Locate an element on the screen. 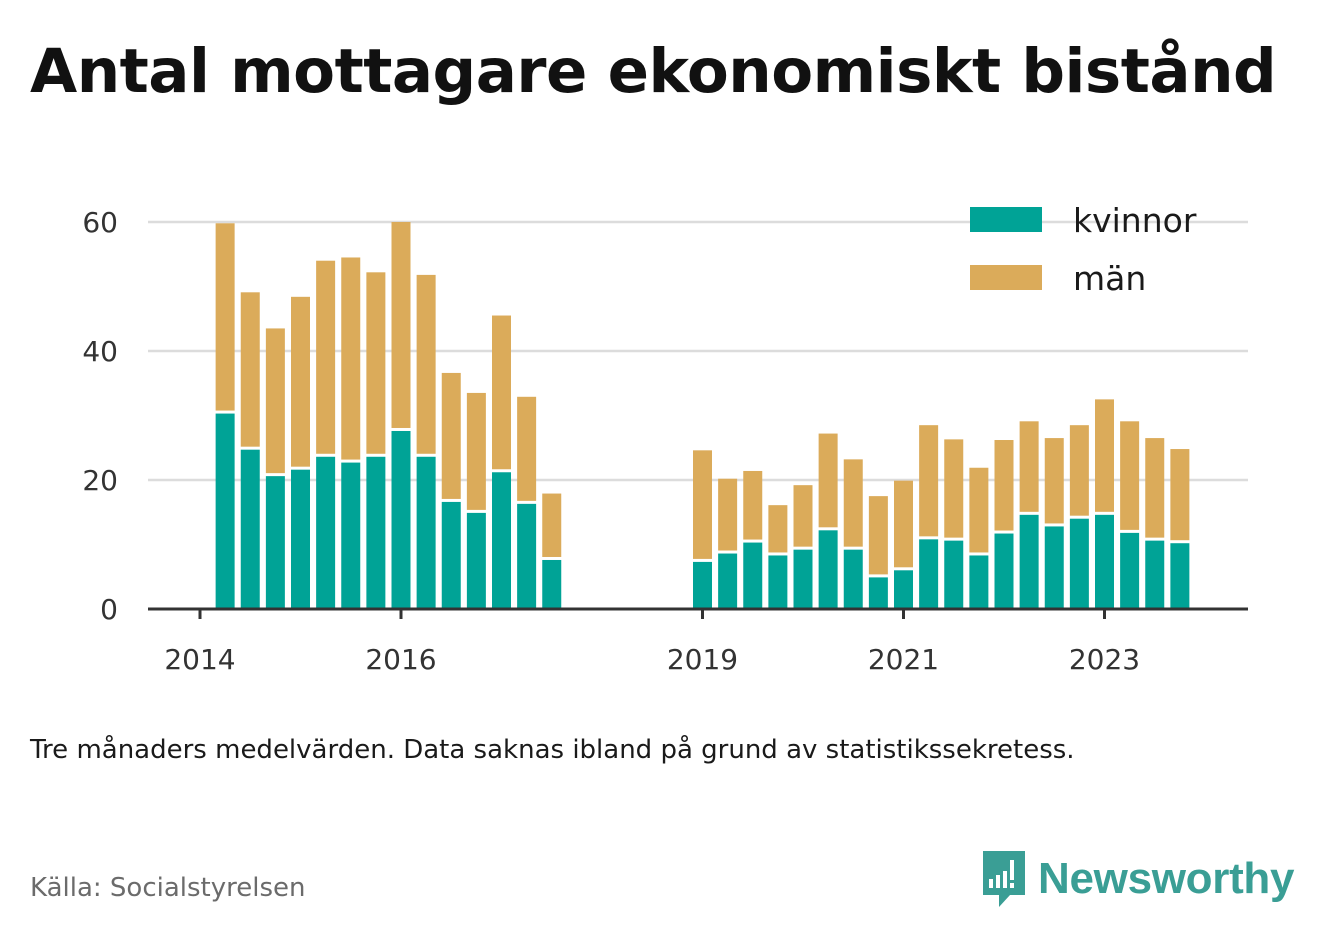  y-tick-label: 40 is located at coordinates (100, 351).